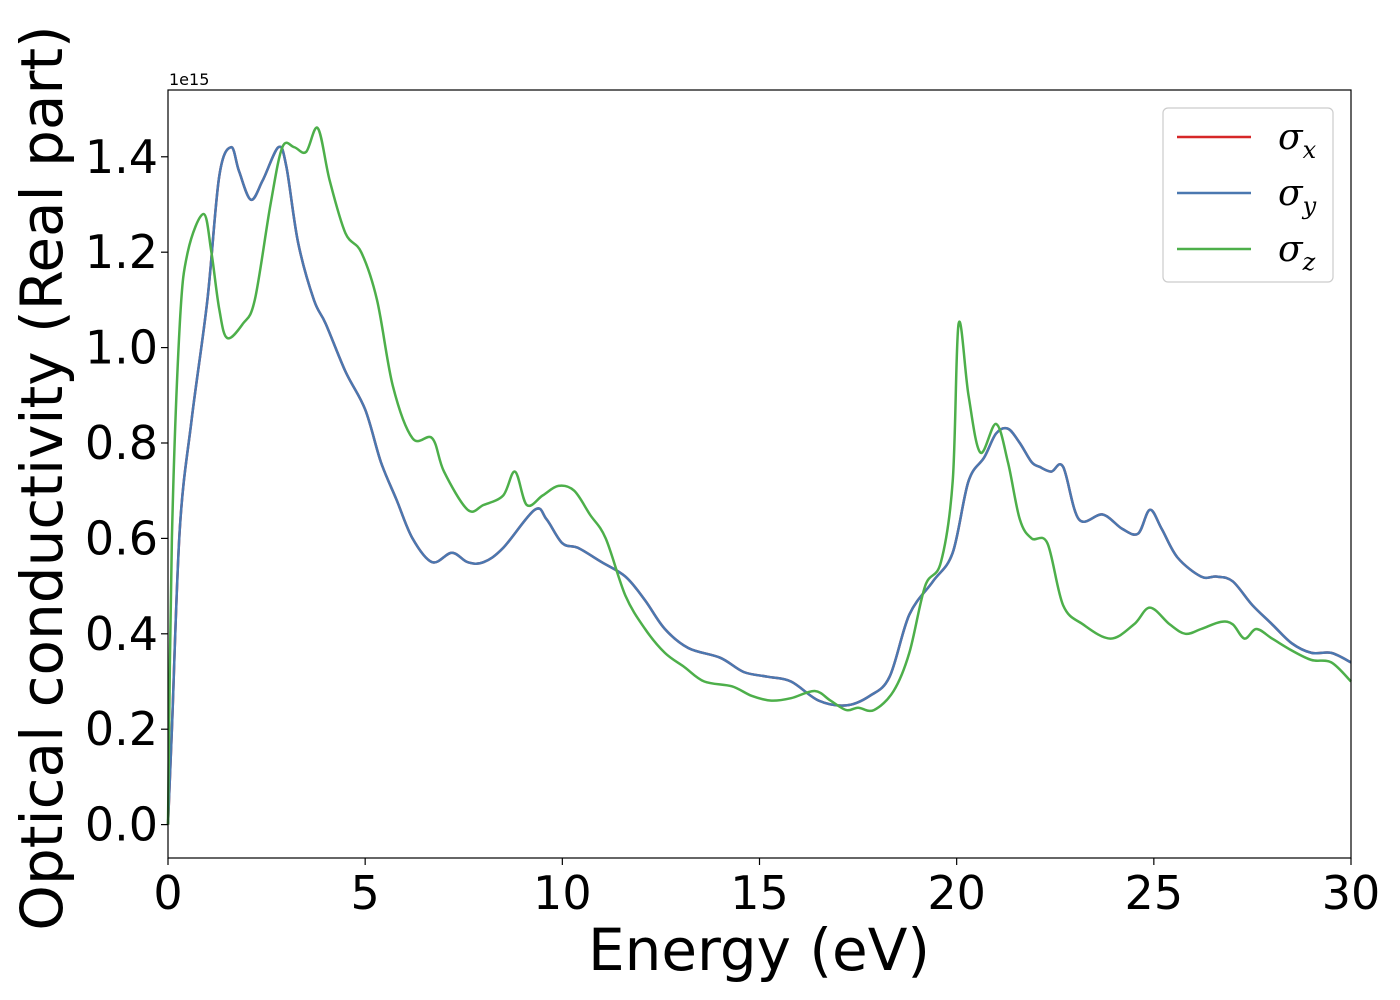  What do you see at coordinates (121, 443) in the screenshot?
I see `y-tick-label: 0.8` at bounding box center [121, 443].